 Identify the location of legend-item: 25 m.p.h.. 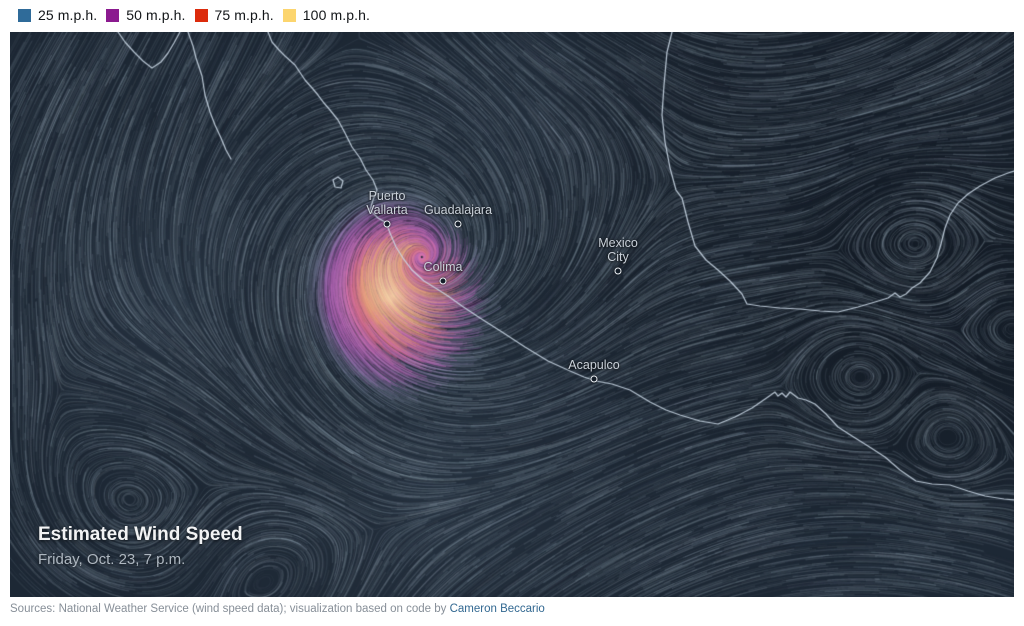
(57, 15).